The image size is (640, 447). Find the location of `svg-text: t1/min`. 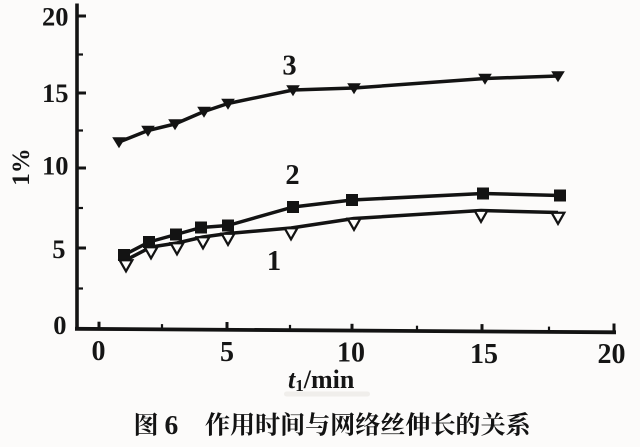

svg-text: t1/min is located at coordinates (321, 380).